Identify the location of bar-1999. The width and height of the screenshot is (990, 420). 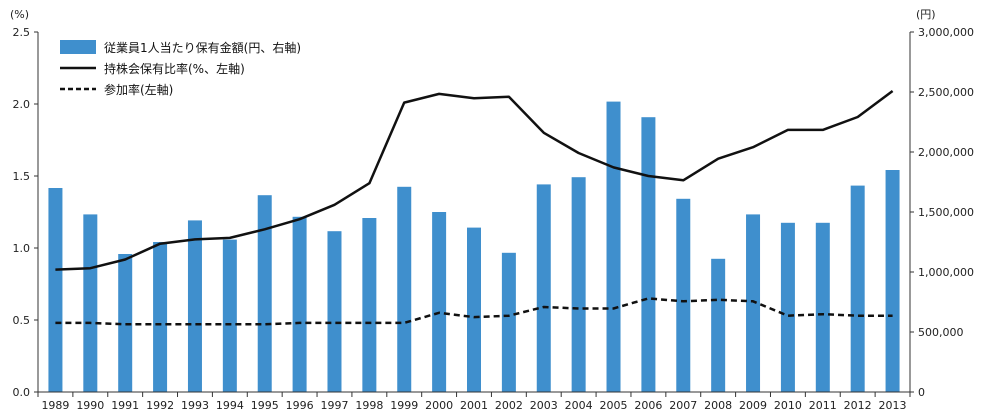
(404, 289).